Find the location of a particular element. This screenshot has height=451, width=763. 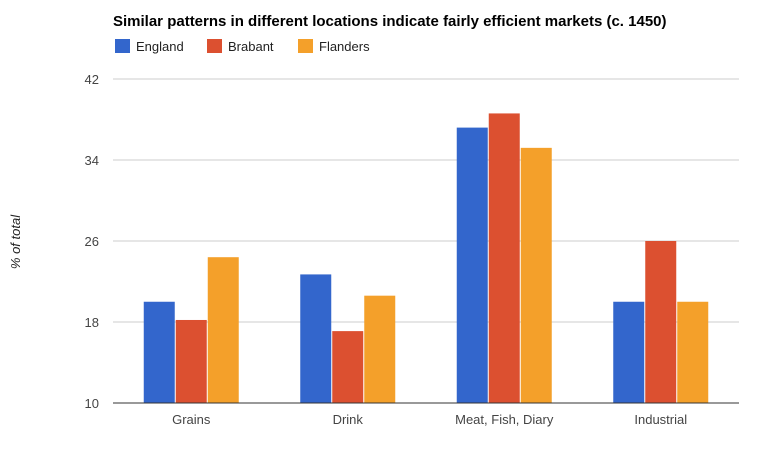

y-tick-label: 34 is located at coordinates (92, 160).